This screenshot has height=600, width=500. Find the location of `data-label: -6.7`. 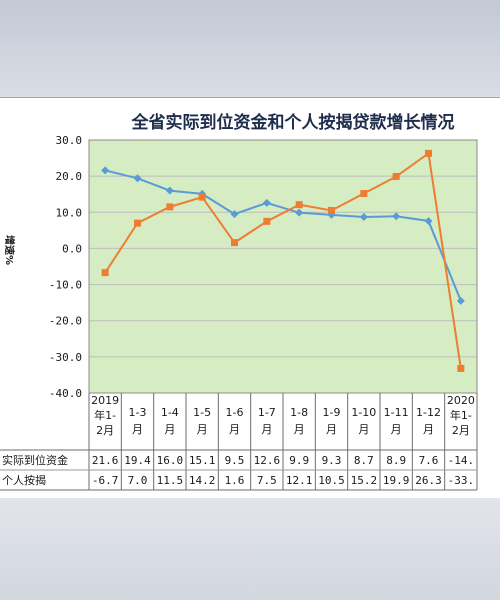

data-label: -6.7 is located at coordinates (105, 480).